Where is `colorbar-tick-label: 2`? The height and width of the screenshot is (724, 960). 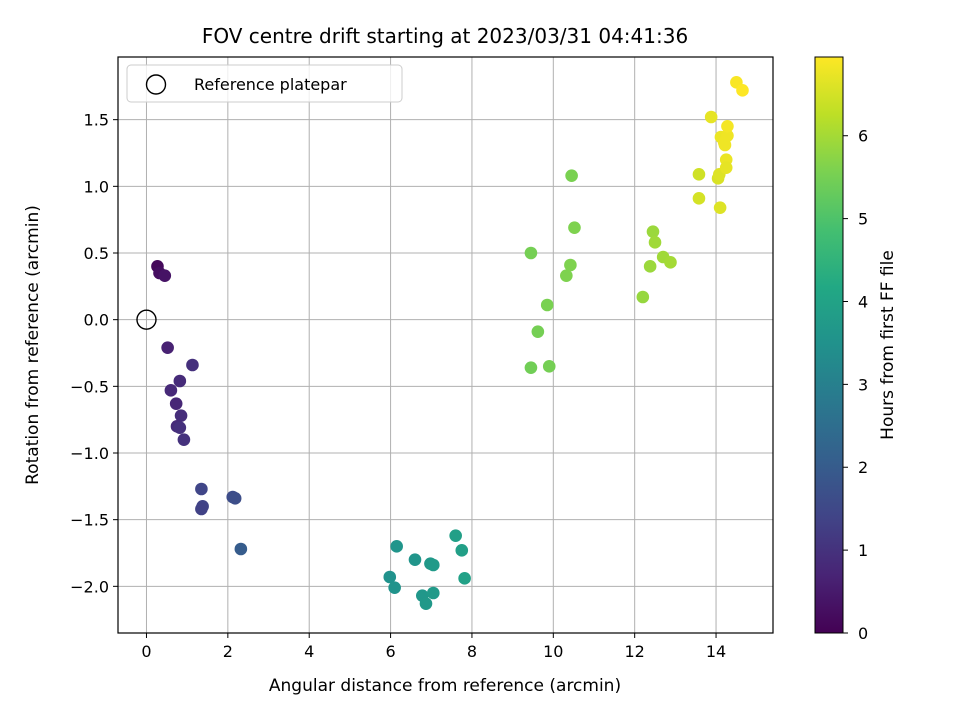 colorbar-tick-label: 2 is located at coordinates (863, 467).